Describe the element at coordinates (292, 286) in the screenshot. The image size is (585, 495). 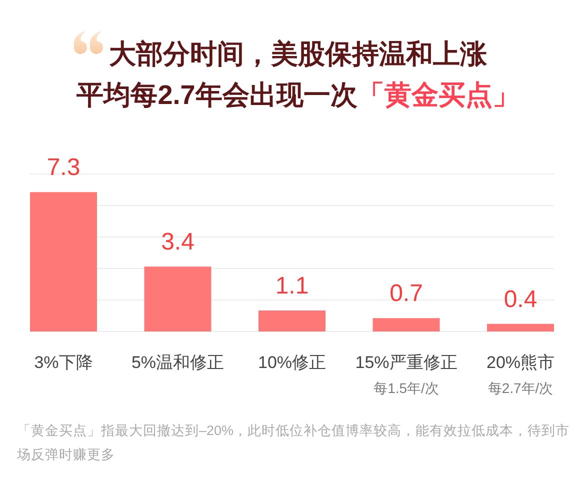
I see `data-label: 1.1` at that location.